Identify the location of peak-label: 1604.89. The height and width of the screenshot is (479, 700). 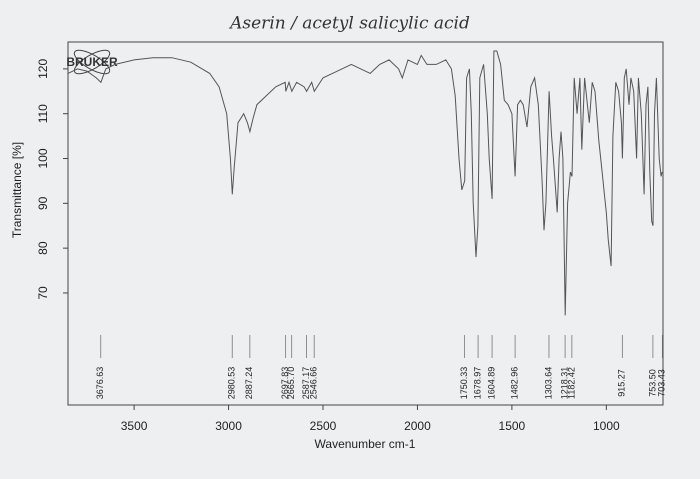
(491, 383).